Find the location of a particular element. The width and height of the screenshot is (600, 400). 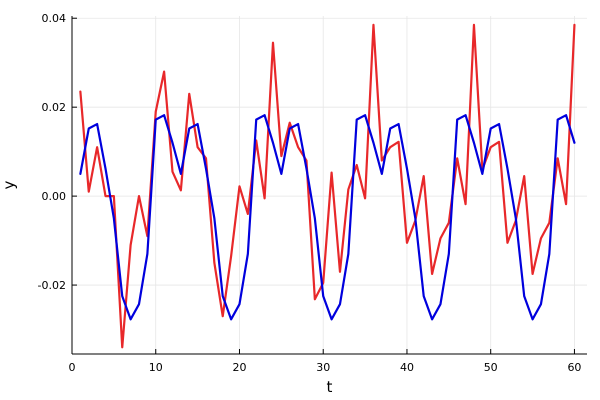

y-tick-label: 0.04 is located at coordinates (54, 18).